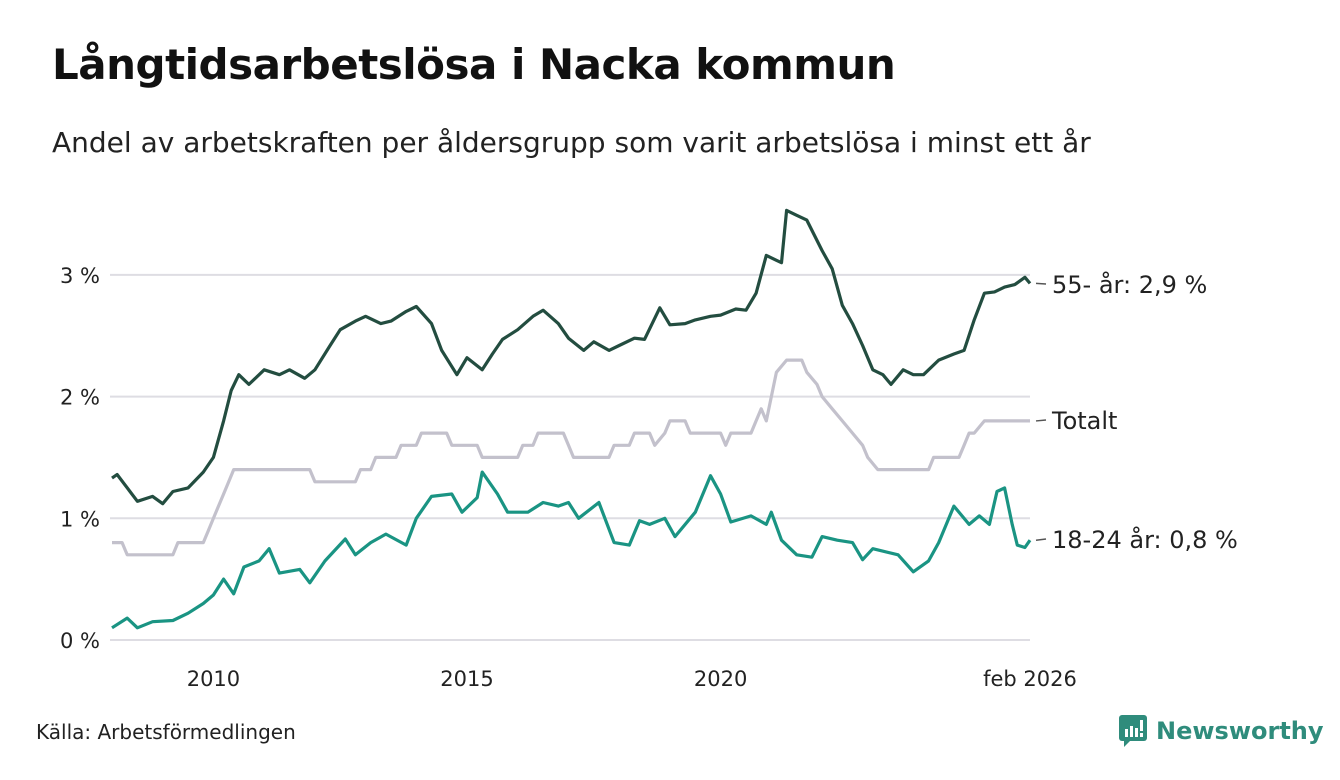 Image resolution: width=1340 pixels, height=780 pixels. Describe the element at coordinates (80, 276) in the screenshot. I see `y-tick-label: 3 %` at that location.